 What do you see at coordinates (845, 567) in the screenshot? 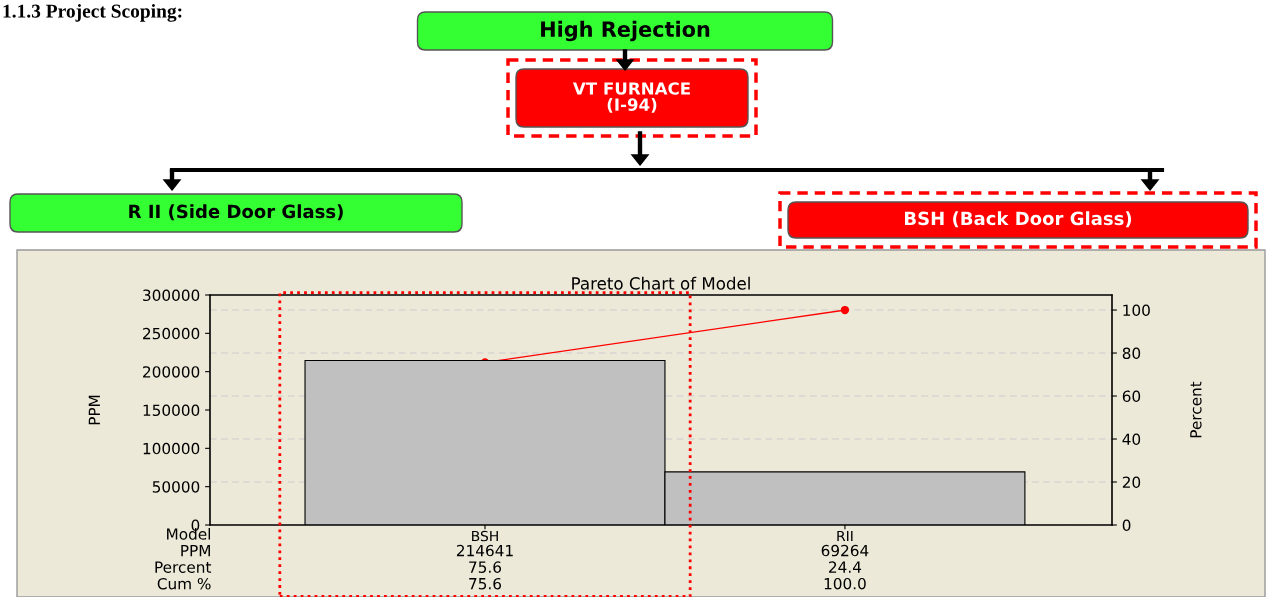
I see `text: 24.4` at bounding box center [845, 567].